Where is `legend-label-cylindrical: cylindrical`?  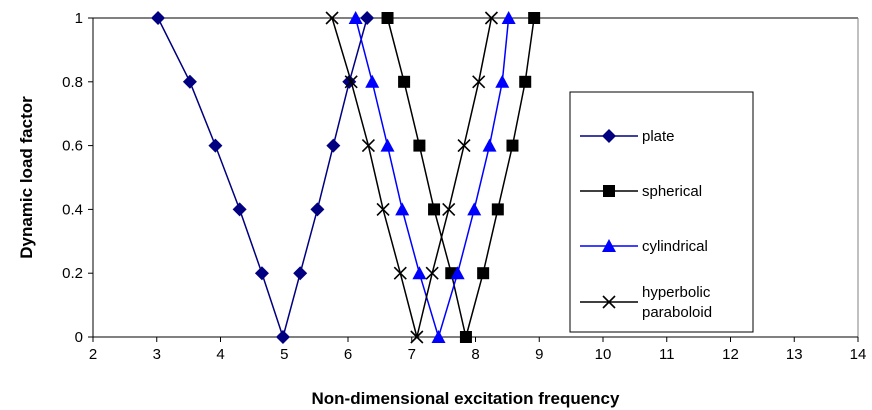 legend-label-cylindrical: cylindrical is located at coordinates (675, 246).